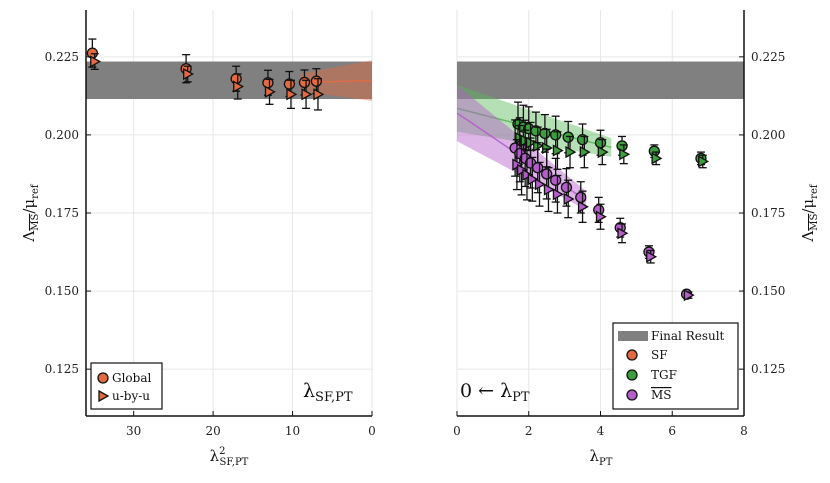  What do you see at coordinates (131, 396) in the screenshot?
I see `legend-label-u-by-u: u-by-u` at bounding box center [131, 396].